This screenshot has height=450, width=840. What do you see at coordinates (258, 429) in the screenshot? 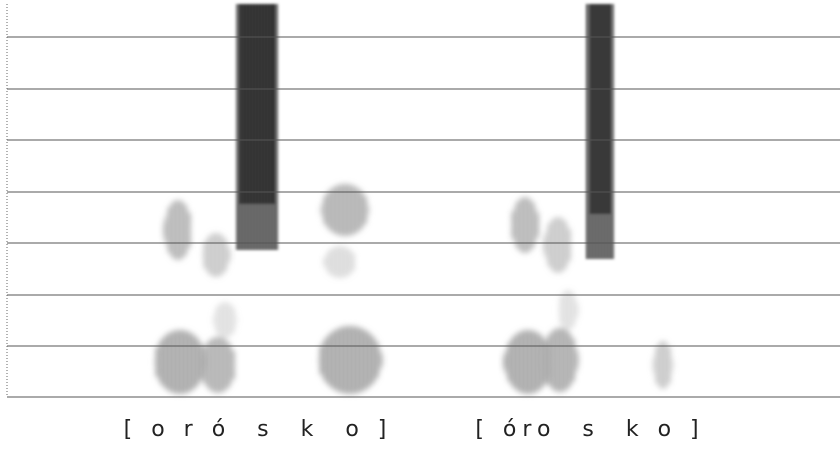
I see `transcription: [ o r ó s k o ]` at bounding box center [258, 429].